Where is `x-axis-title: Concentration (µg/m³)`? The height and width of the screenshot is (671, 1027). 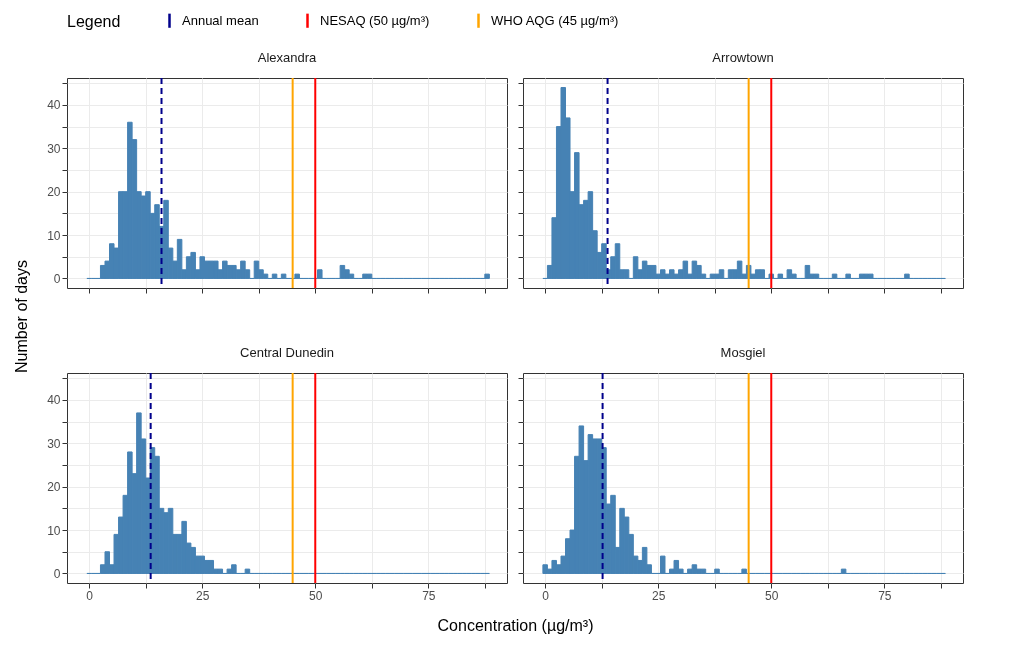
x-axis-title: Concentration (µg/m³) is located at coordinates (515, 625).